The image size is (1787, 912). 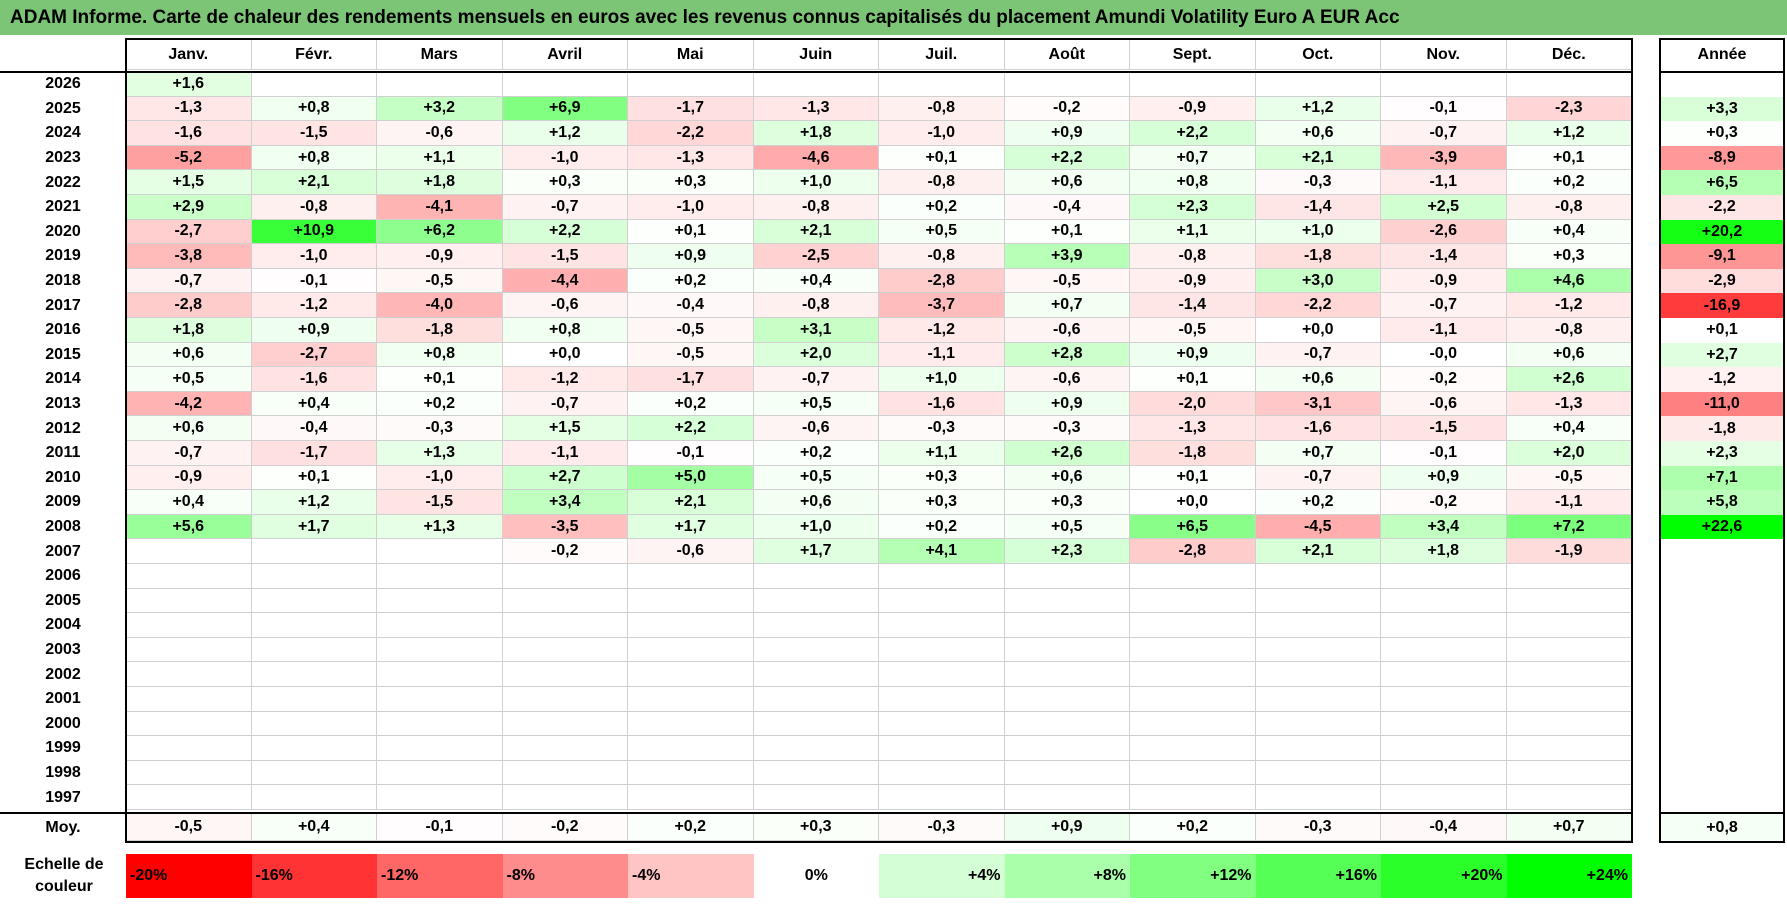 What do you see at coordinates (691, 330) in the screenshot?
I see `heatmap-cell: -0,5` at bounding box center [691, 330].